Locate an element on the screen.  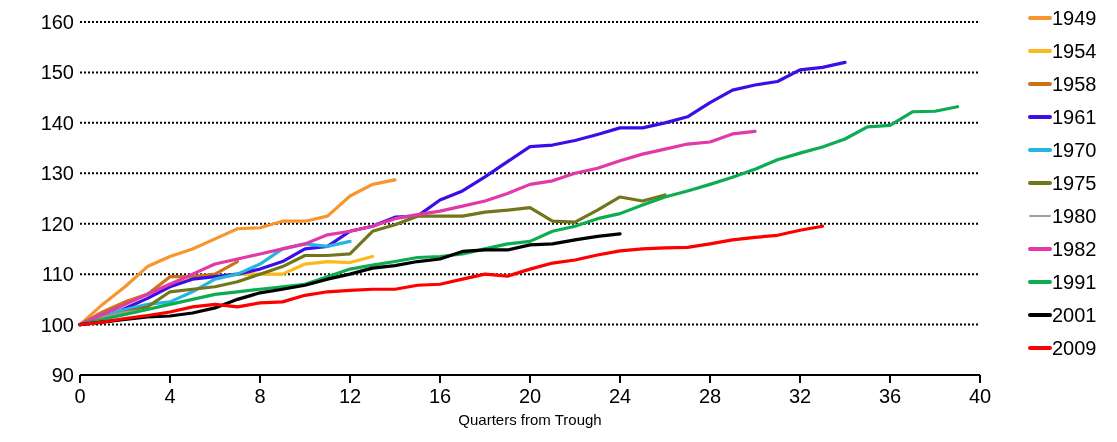
x-tick-label: 20 is located at coordinates (530, 396).